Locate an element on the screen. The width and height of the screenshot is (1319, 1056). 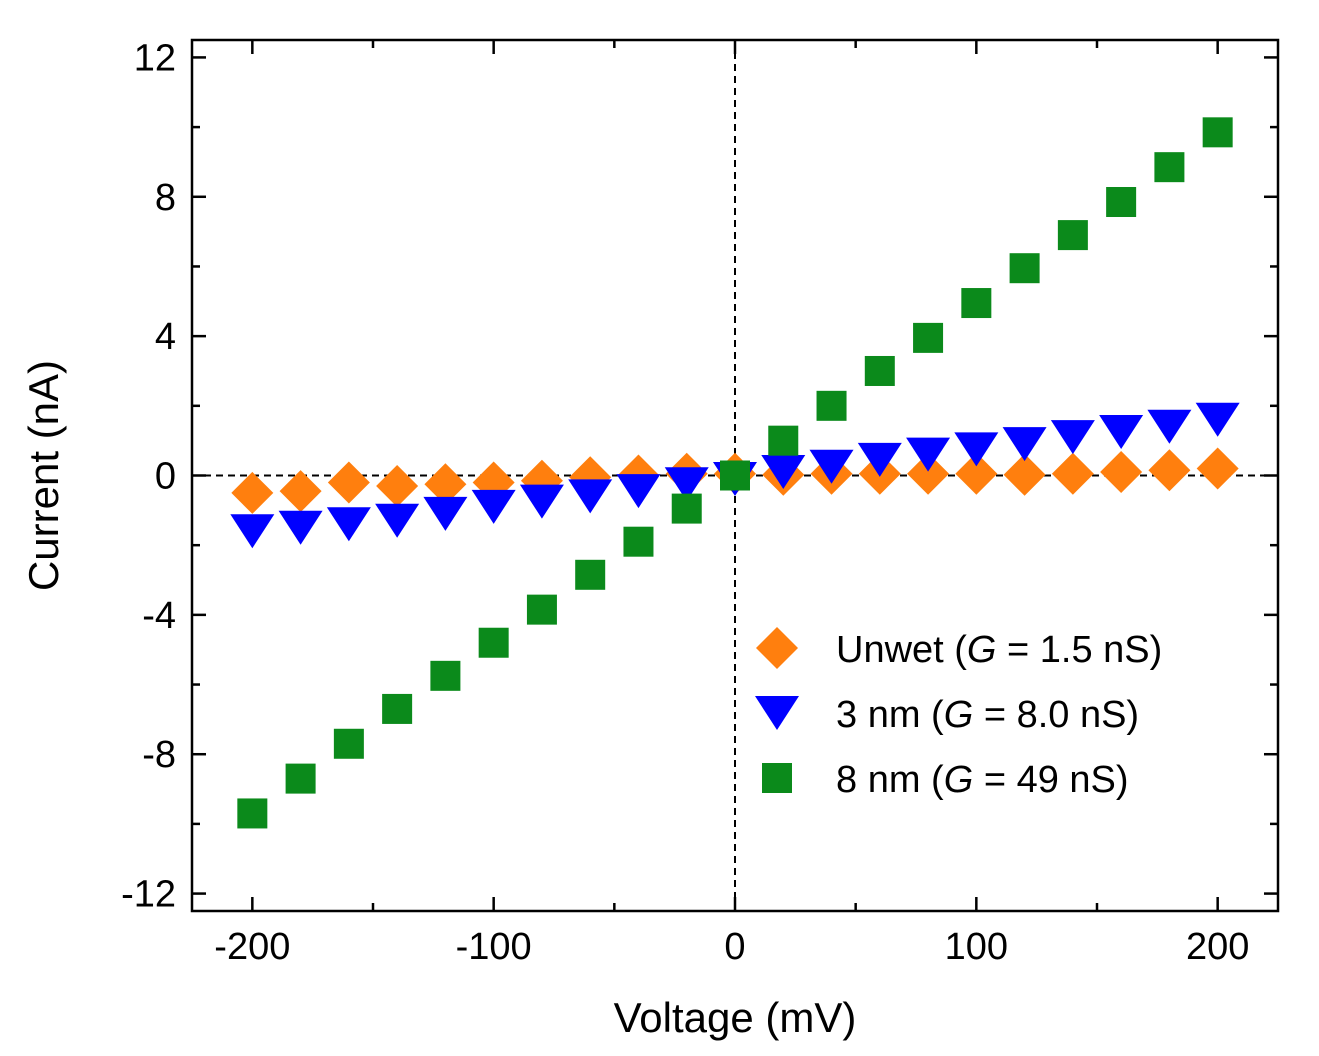
legend-g-value: = 1.5 nS) is located at coordinates (1079, 650).